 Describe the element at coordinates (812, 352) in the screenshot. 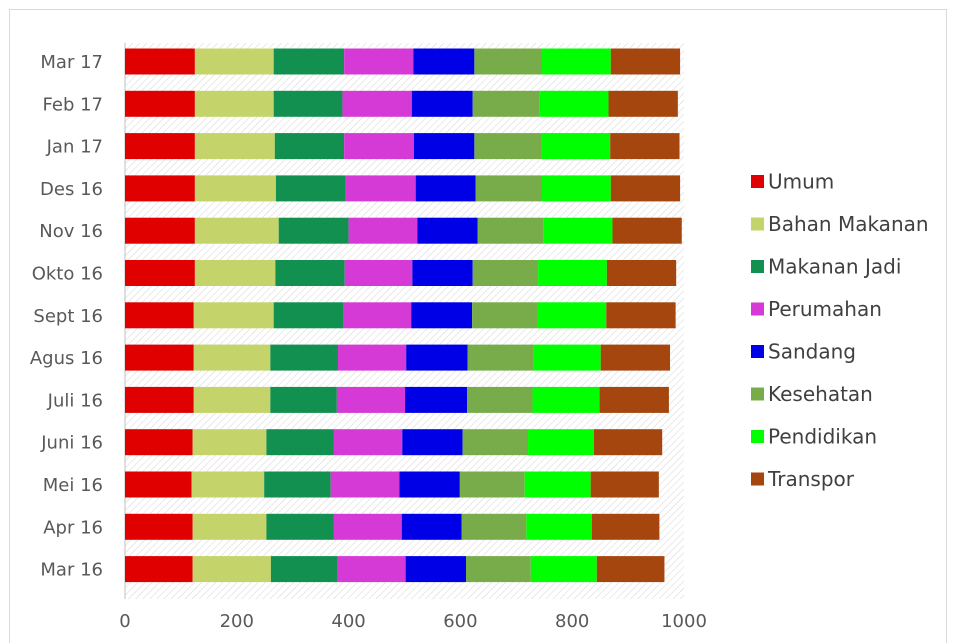

I see `legend-label: Sandang` at that location.